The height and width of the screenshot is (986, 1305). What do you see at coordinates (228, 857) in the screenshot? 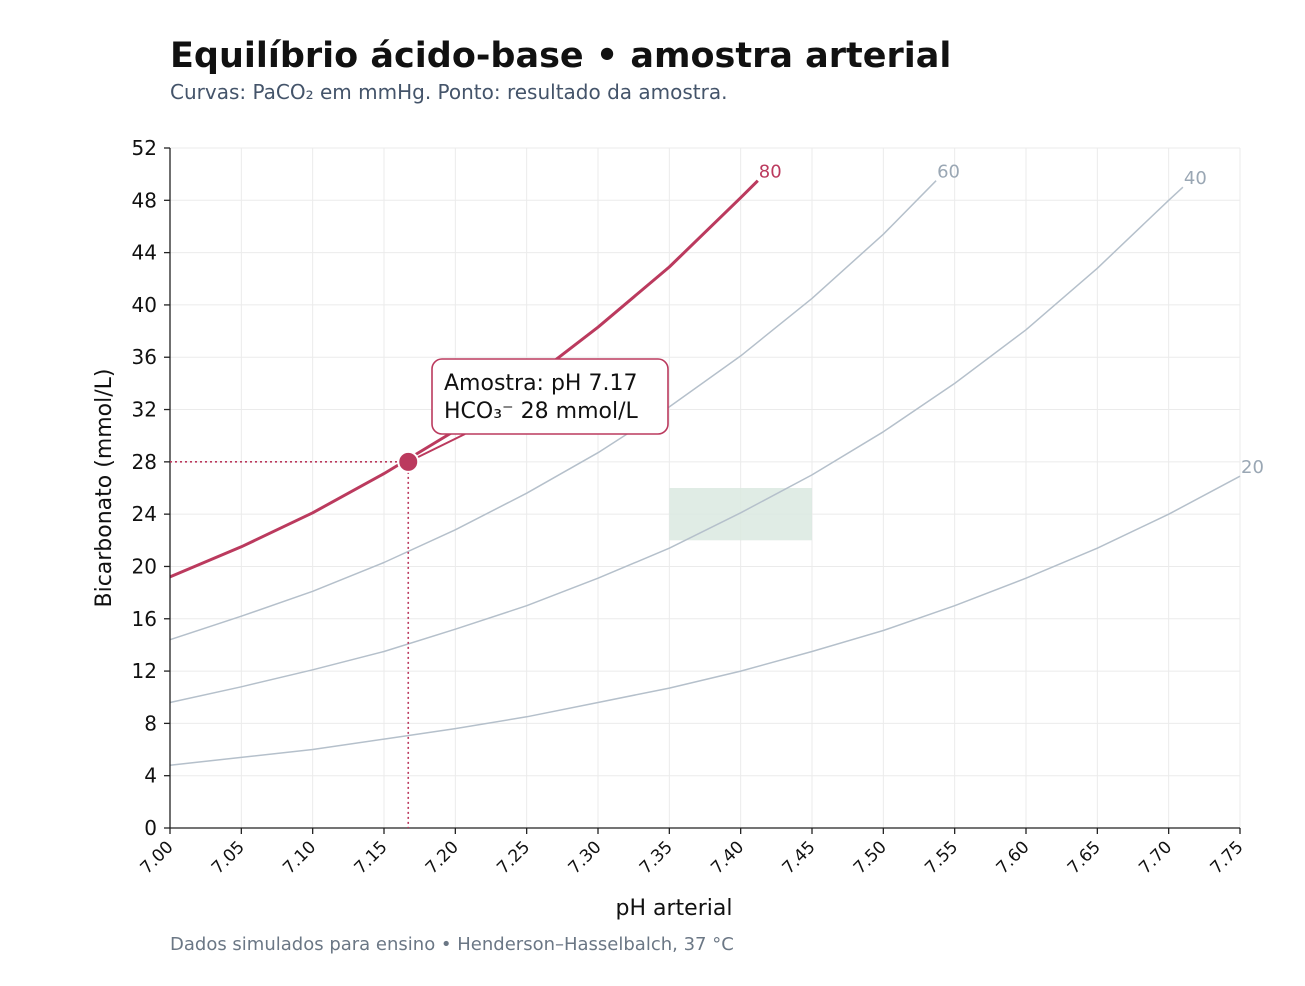
I see `x-tick-label: 7.05` at bounding box center [228, 857].